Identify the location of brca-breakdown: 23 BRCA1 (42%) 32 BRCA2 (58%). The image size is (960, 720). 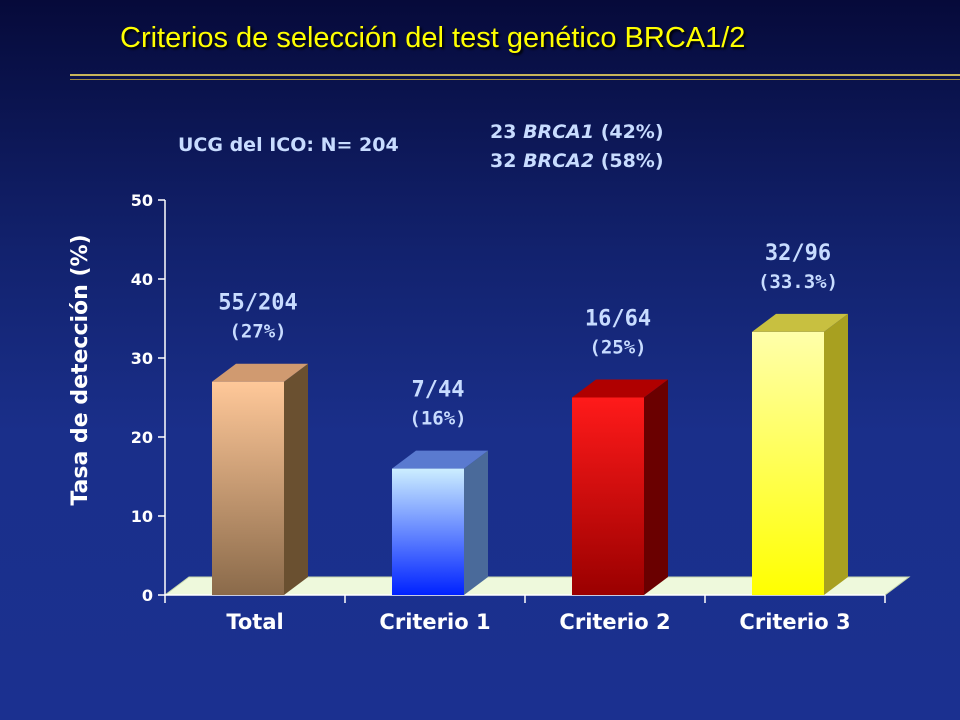
(577, 147).